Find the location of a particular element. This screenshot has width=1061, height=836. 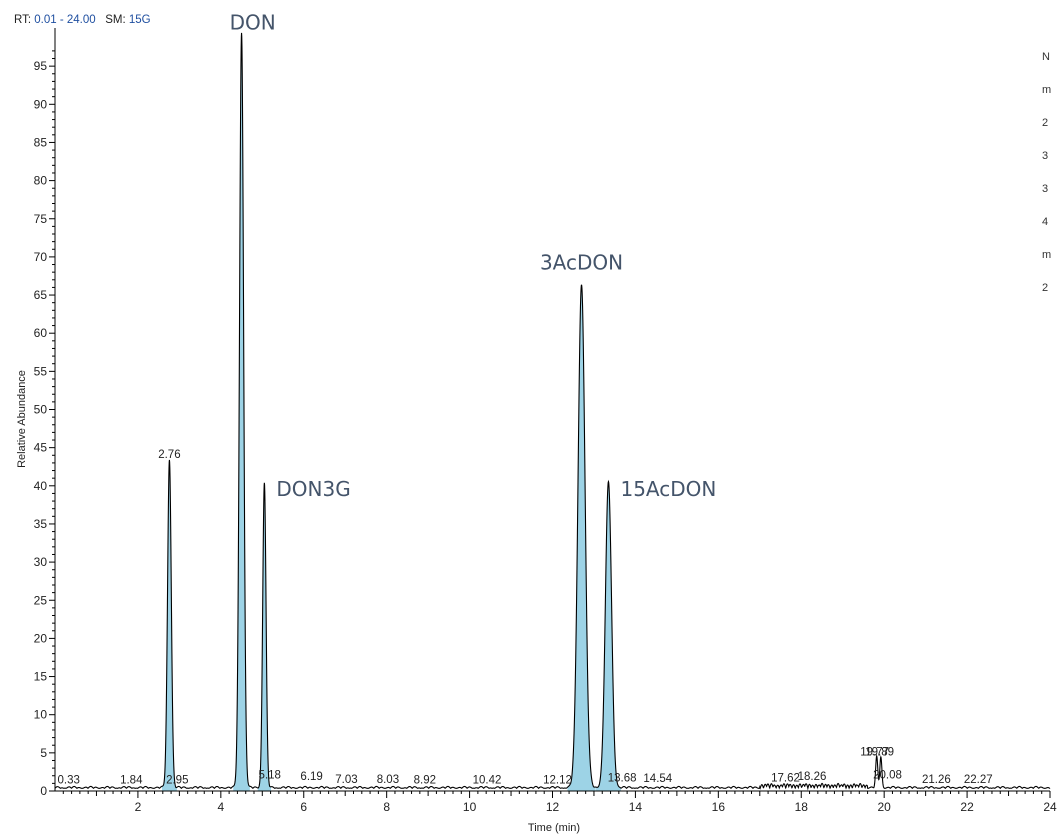

retention-time-label: 19.77 is located at coordinates (874, 752).